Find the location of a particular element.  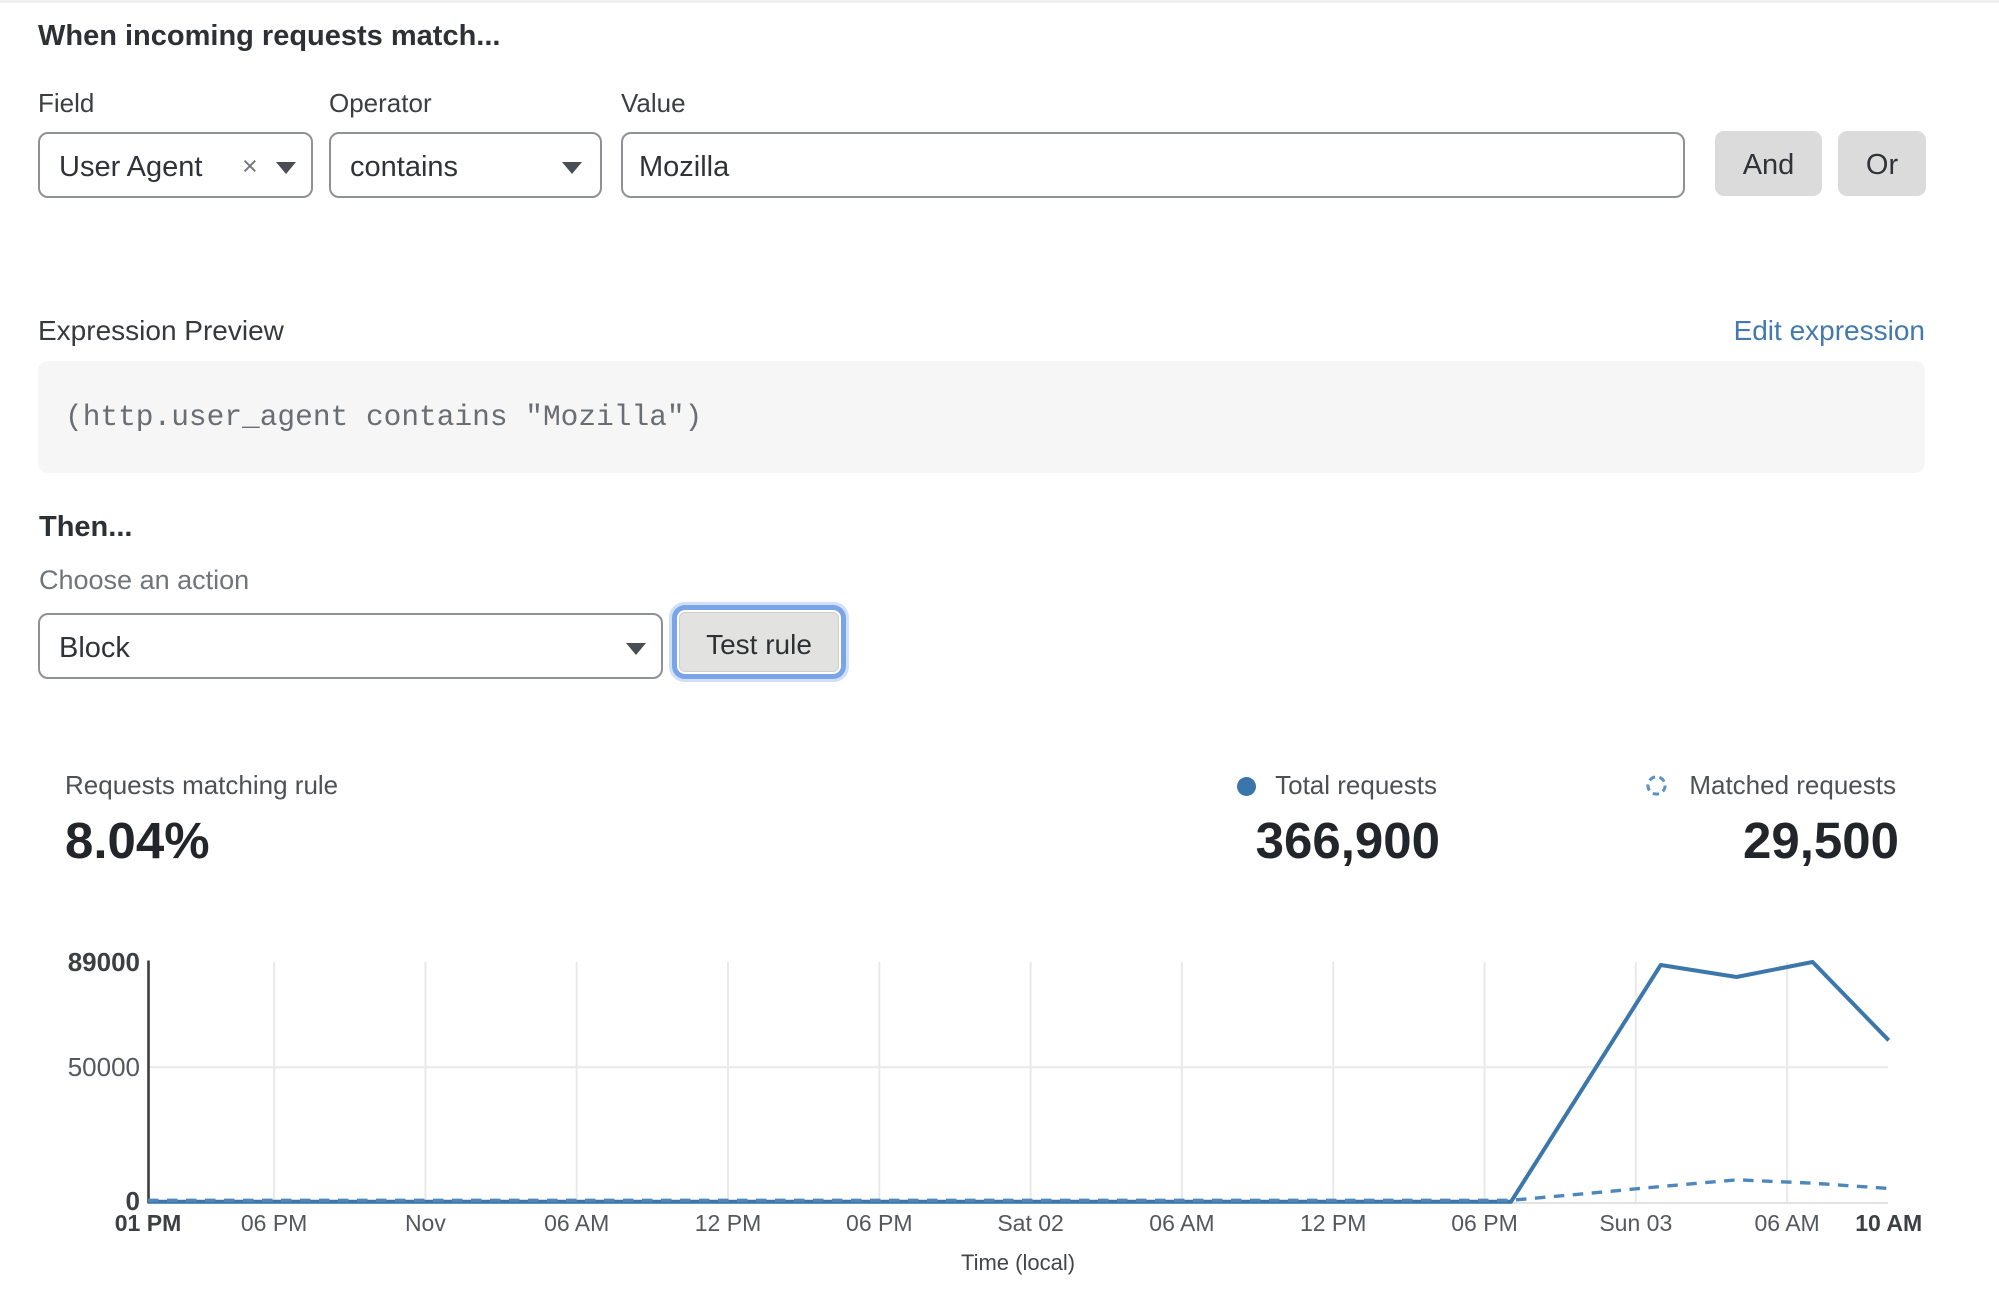

svg-text: 0 is located at coordinates (133, 1201).